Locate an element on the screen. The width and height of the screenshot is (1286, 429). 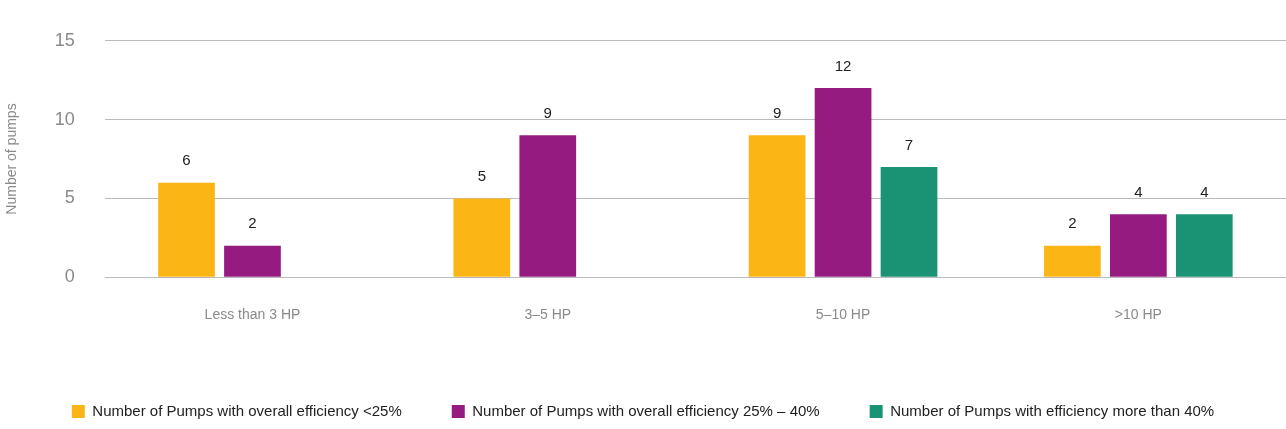
x-tick-label: >10 HP is located at coordinates (1138, 314).